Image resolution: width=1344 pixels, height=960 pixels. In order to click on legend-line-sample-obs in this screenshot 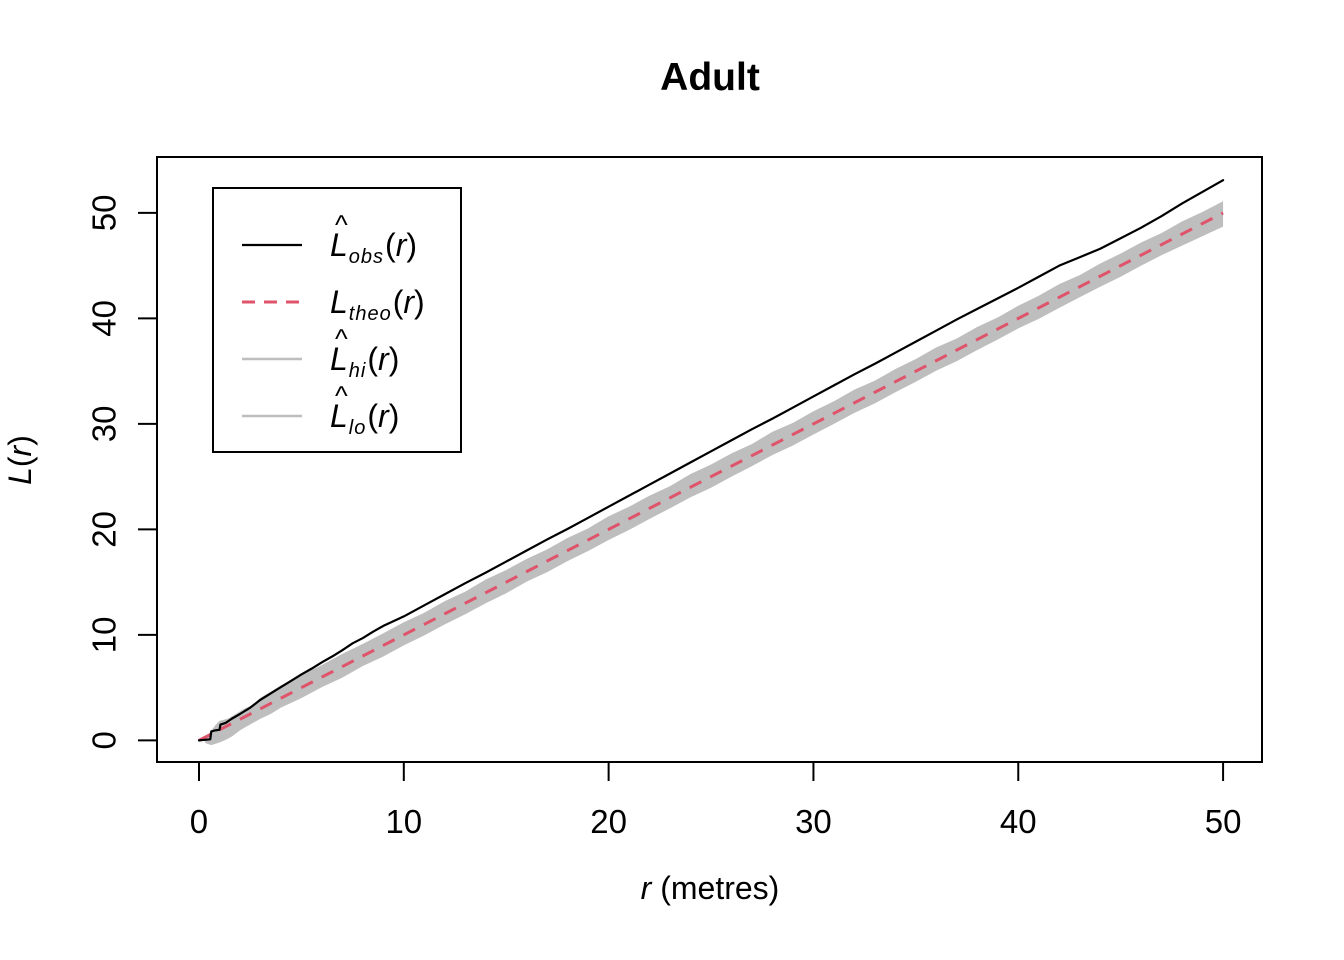, I will do `click(272, 244)`.